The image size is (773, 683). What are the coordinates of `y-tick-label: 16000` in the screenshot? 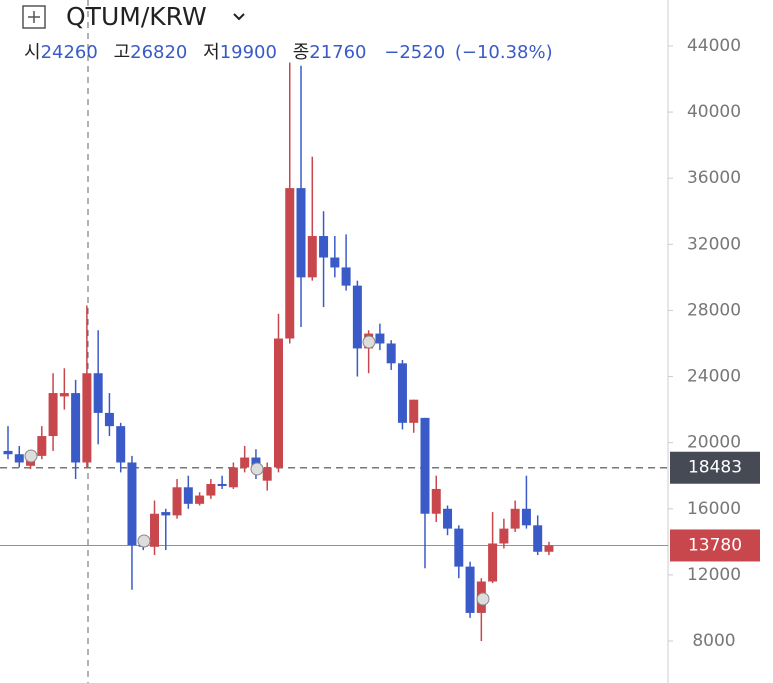 It's located at (714, 509).